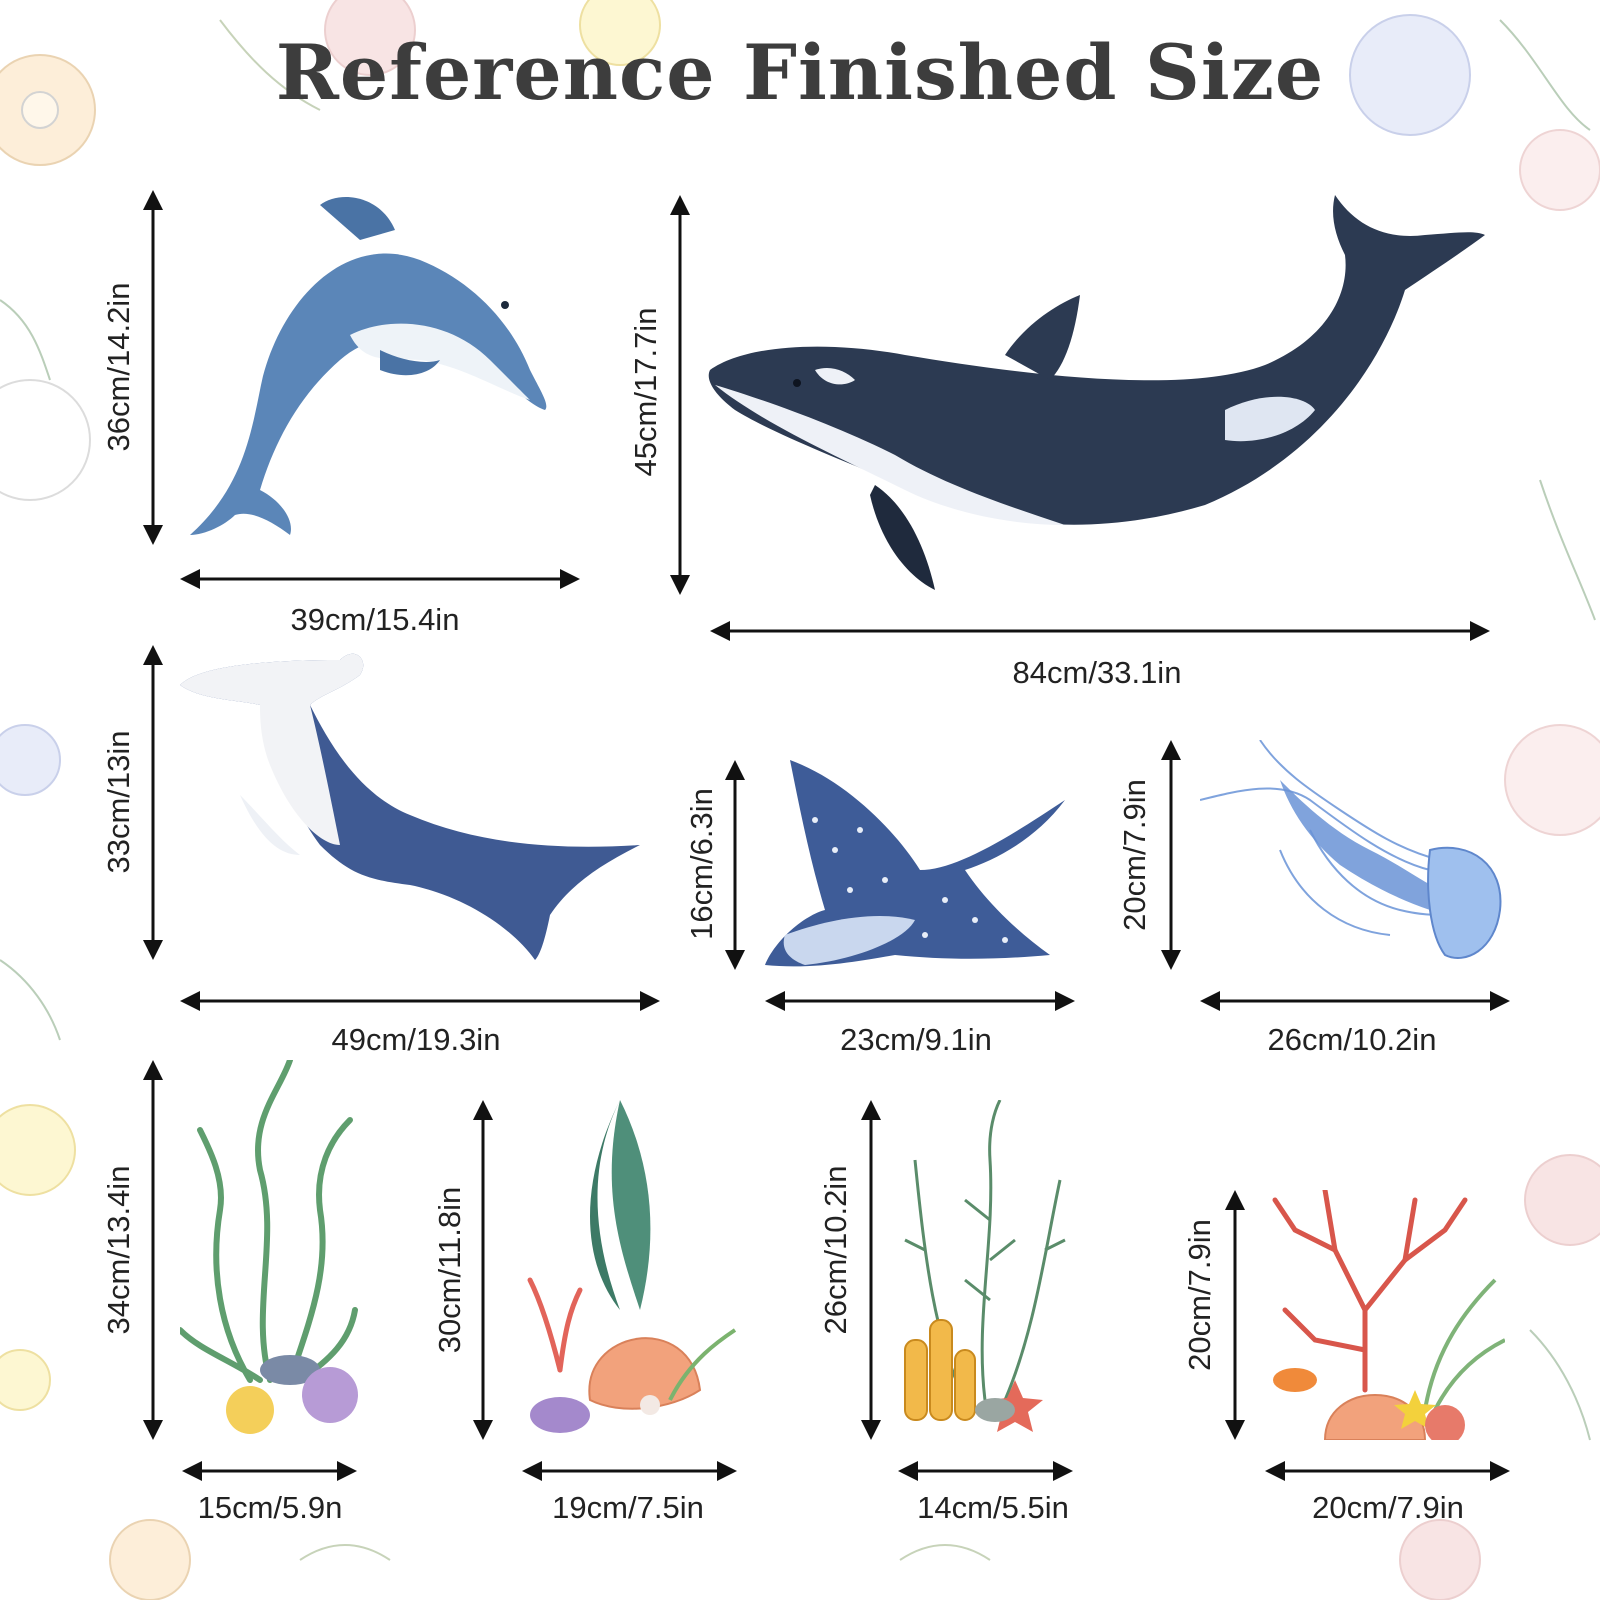 The height and width of the screenshot is (1600, 1600). What do you see at coordinates (985, 1471) in the screenshot?
I see `sea-plants-width-arrow` at bounding box center [985, 1471].